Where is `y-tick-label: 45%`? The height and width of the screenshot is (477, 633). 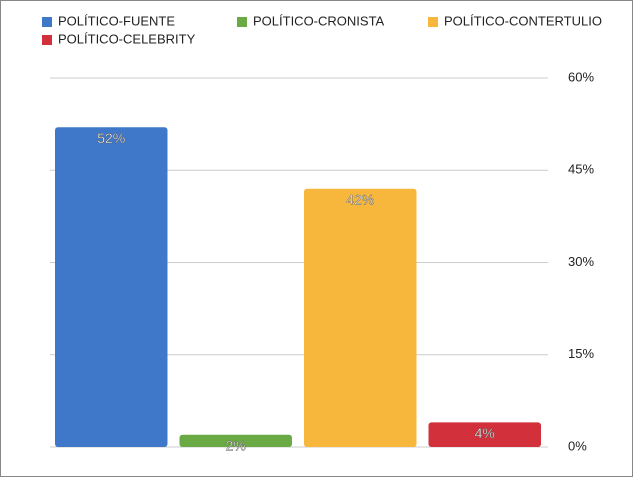 y-tick-label: 45% is located at coordinates (581, 169).